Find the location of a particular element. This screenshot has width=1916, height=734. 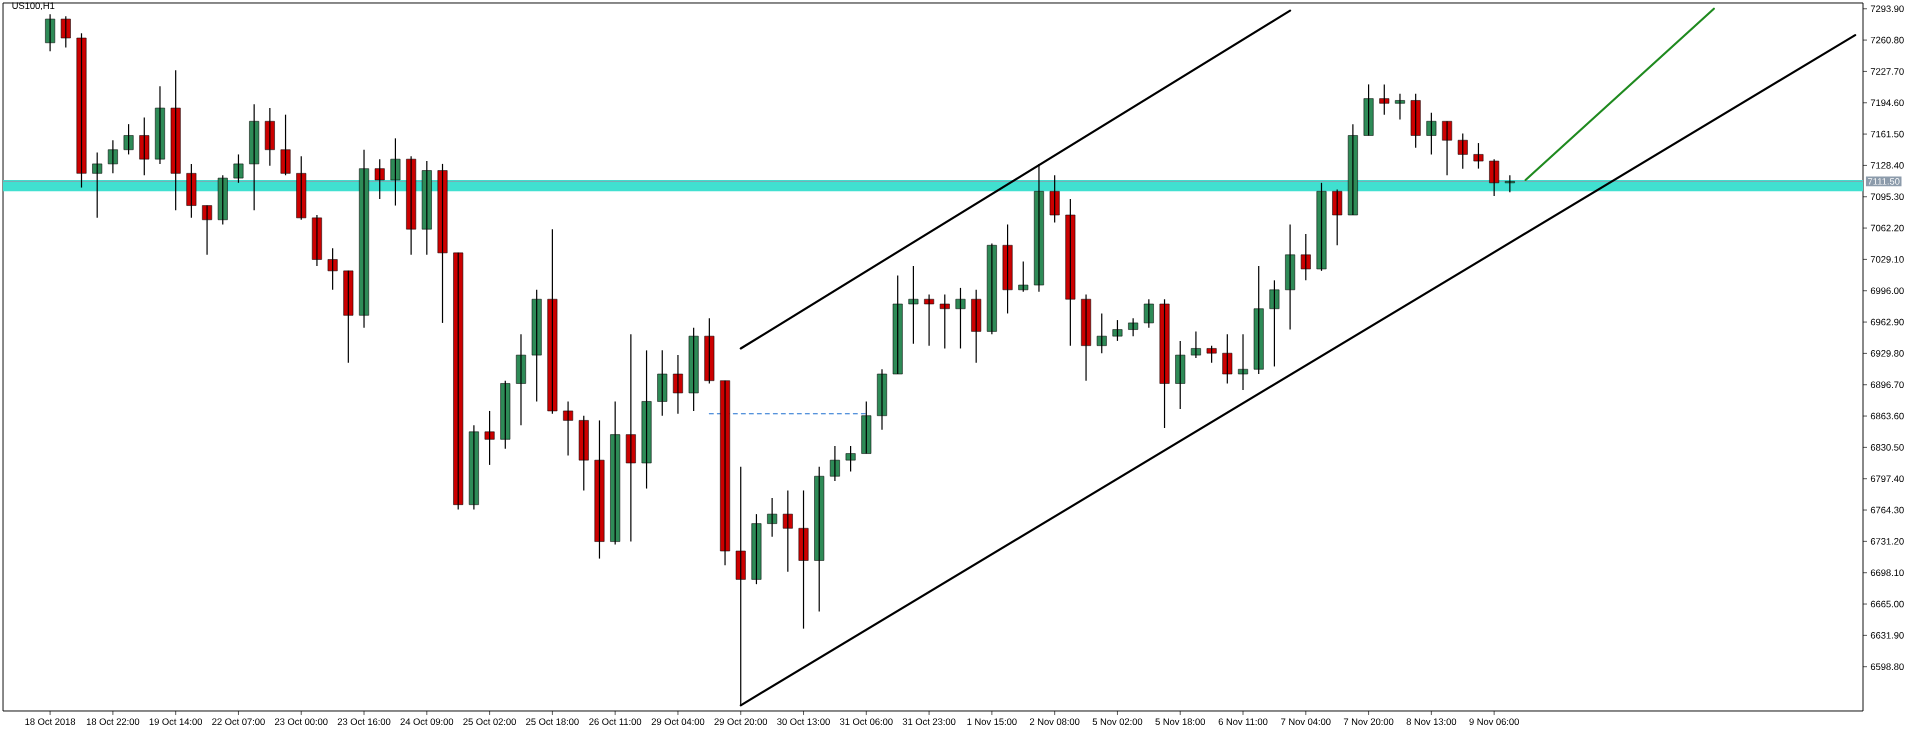

x-tick-label: 19 Oct 14:00 is located at coordinates (176, 721).